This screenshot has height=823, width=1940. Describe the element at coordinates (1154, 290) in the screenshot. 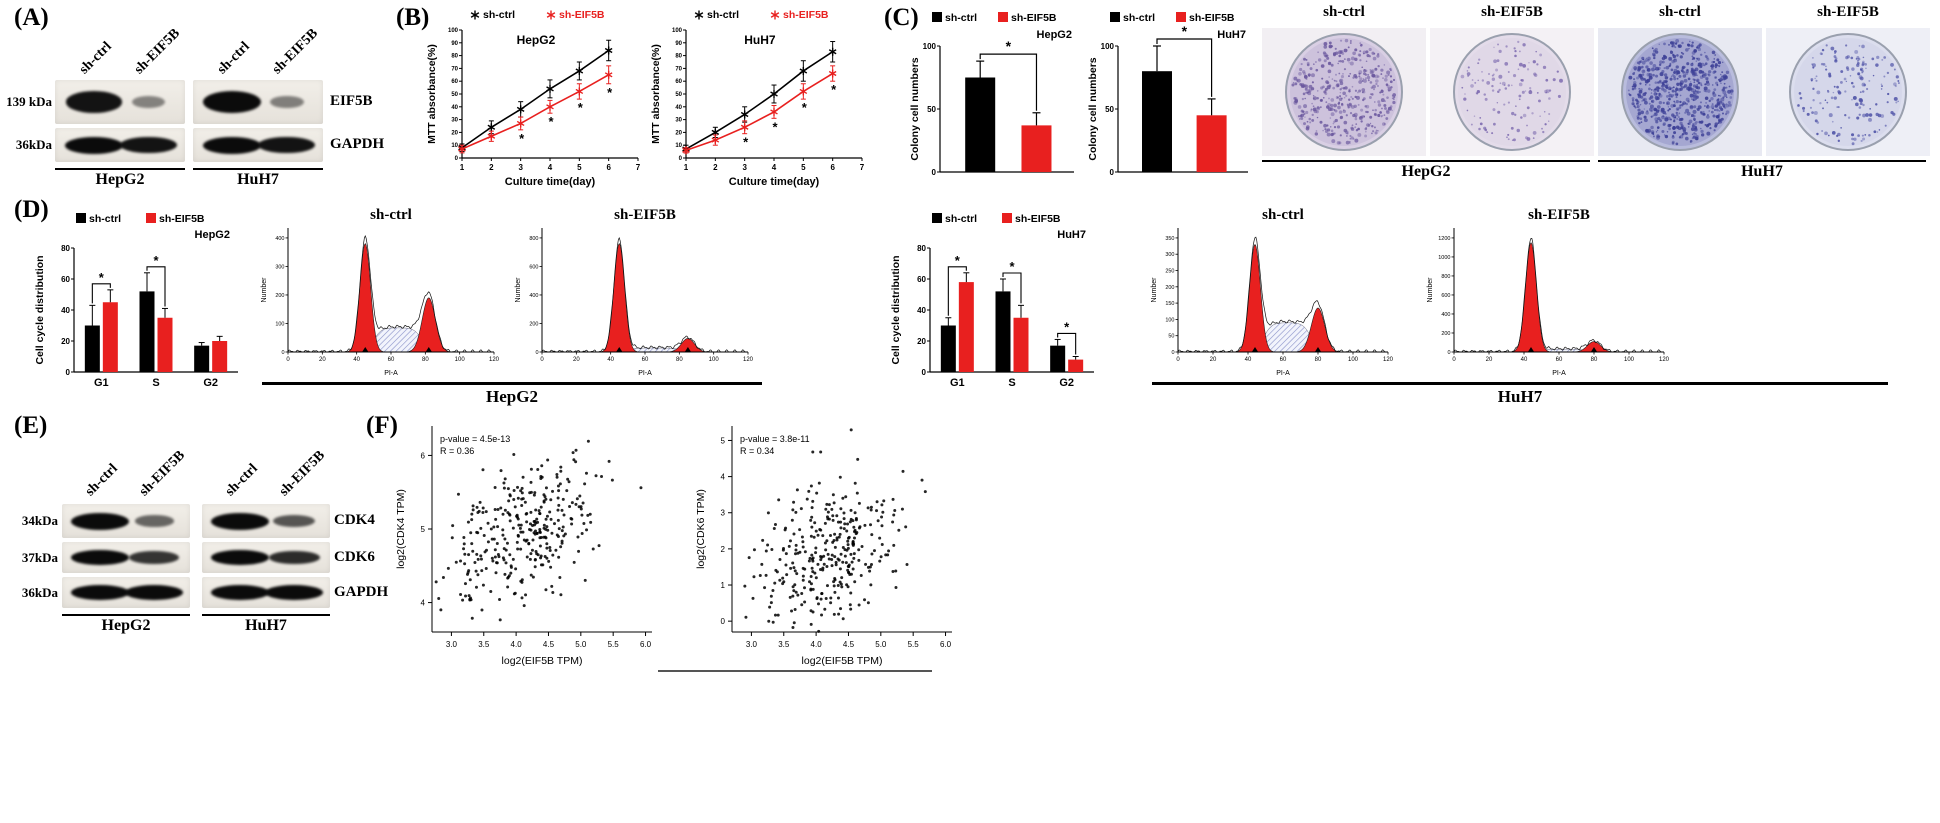

I see `svg-text: Number` at that location.